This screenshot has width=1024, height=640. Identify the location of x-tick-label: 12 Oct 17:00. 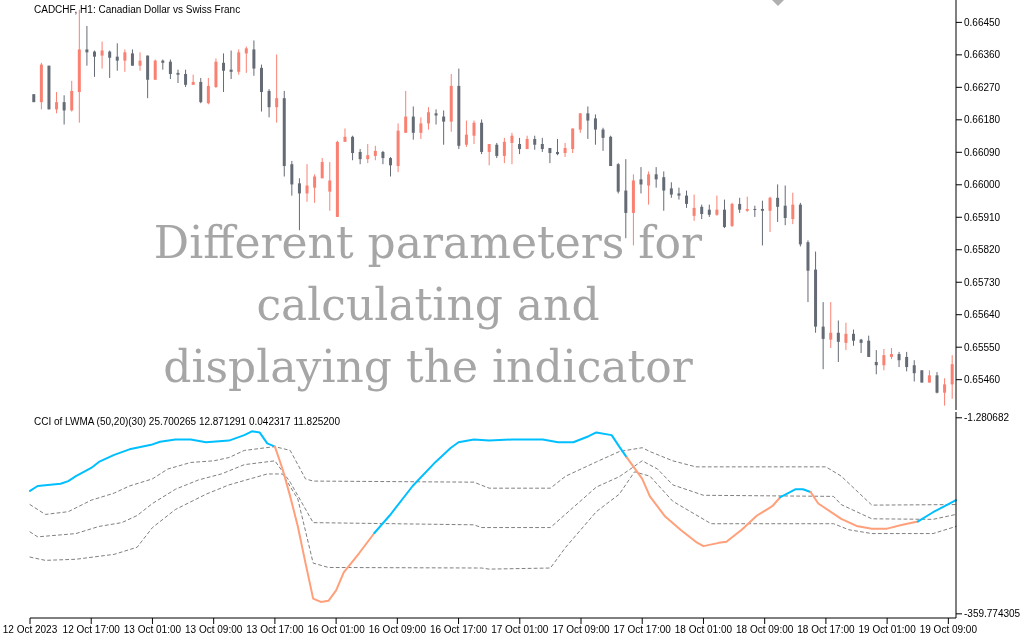
(91, 630).